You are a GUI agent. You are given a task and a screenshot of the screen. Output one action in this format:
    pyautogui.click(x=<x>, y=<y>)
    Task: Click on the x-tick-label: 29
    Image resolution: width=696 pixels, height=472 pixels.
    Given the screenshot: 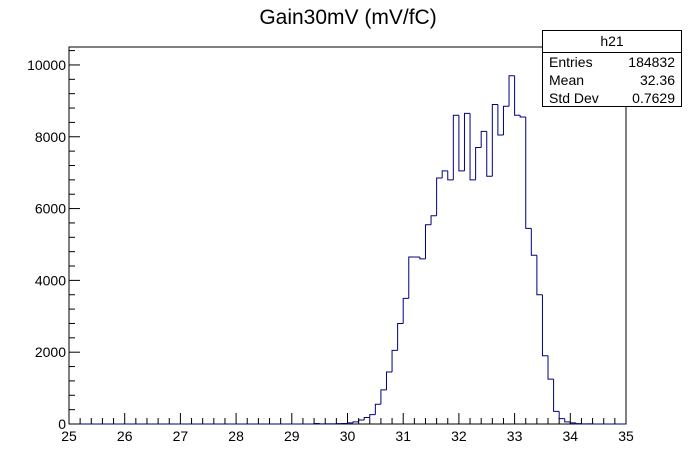 What is the action you would take?
    pyautogui.click(x=292, y=436)
    